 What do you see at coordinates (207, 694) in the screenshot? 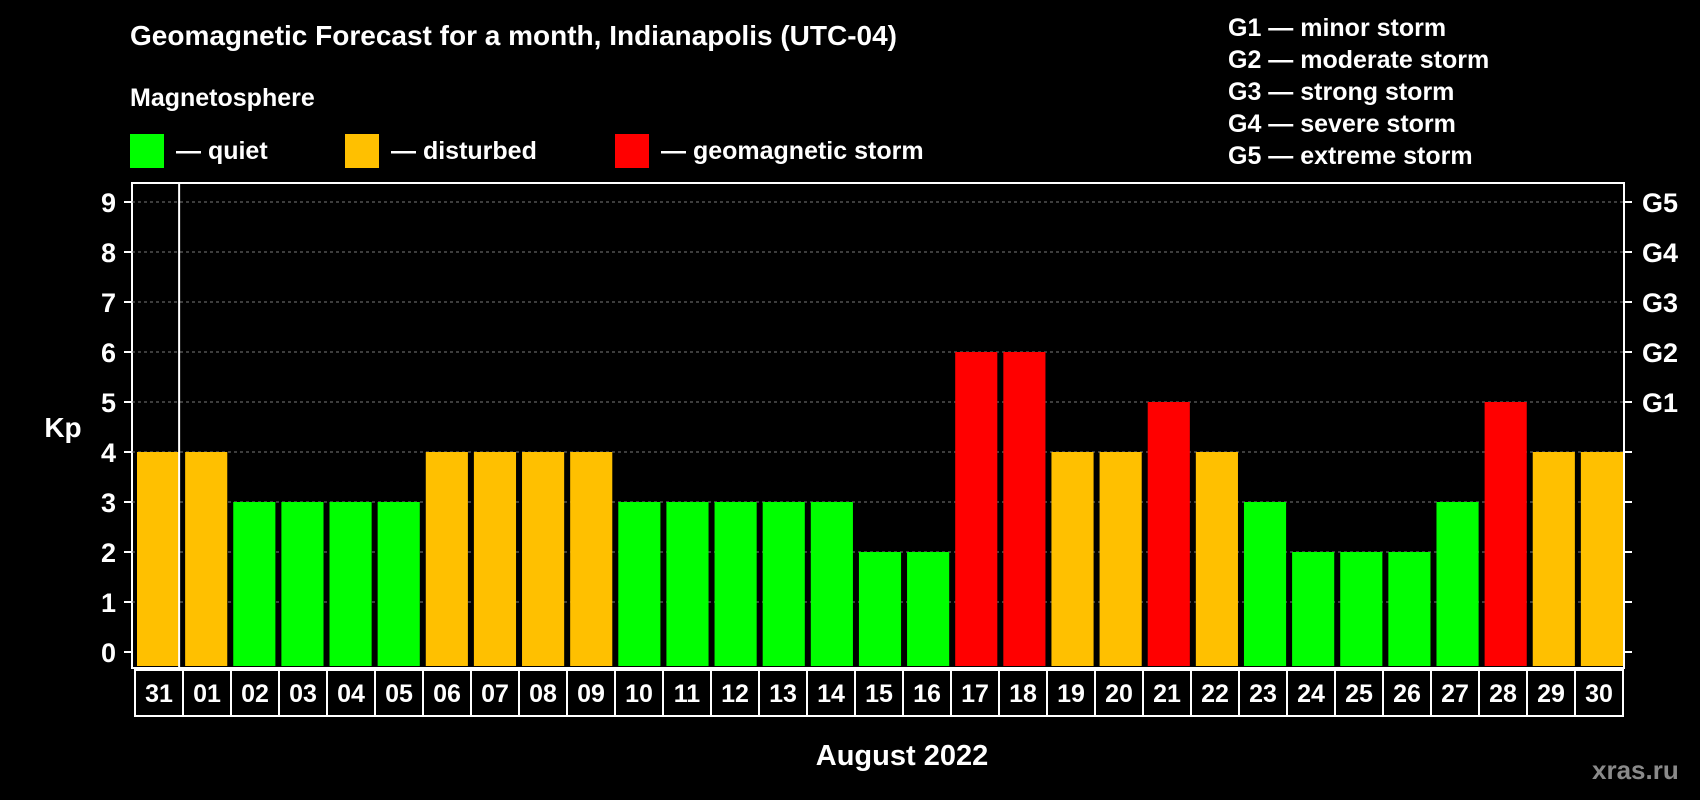
I see `x-tick-label: 01` at bounding box center [207, 694].